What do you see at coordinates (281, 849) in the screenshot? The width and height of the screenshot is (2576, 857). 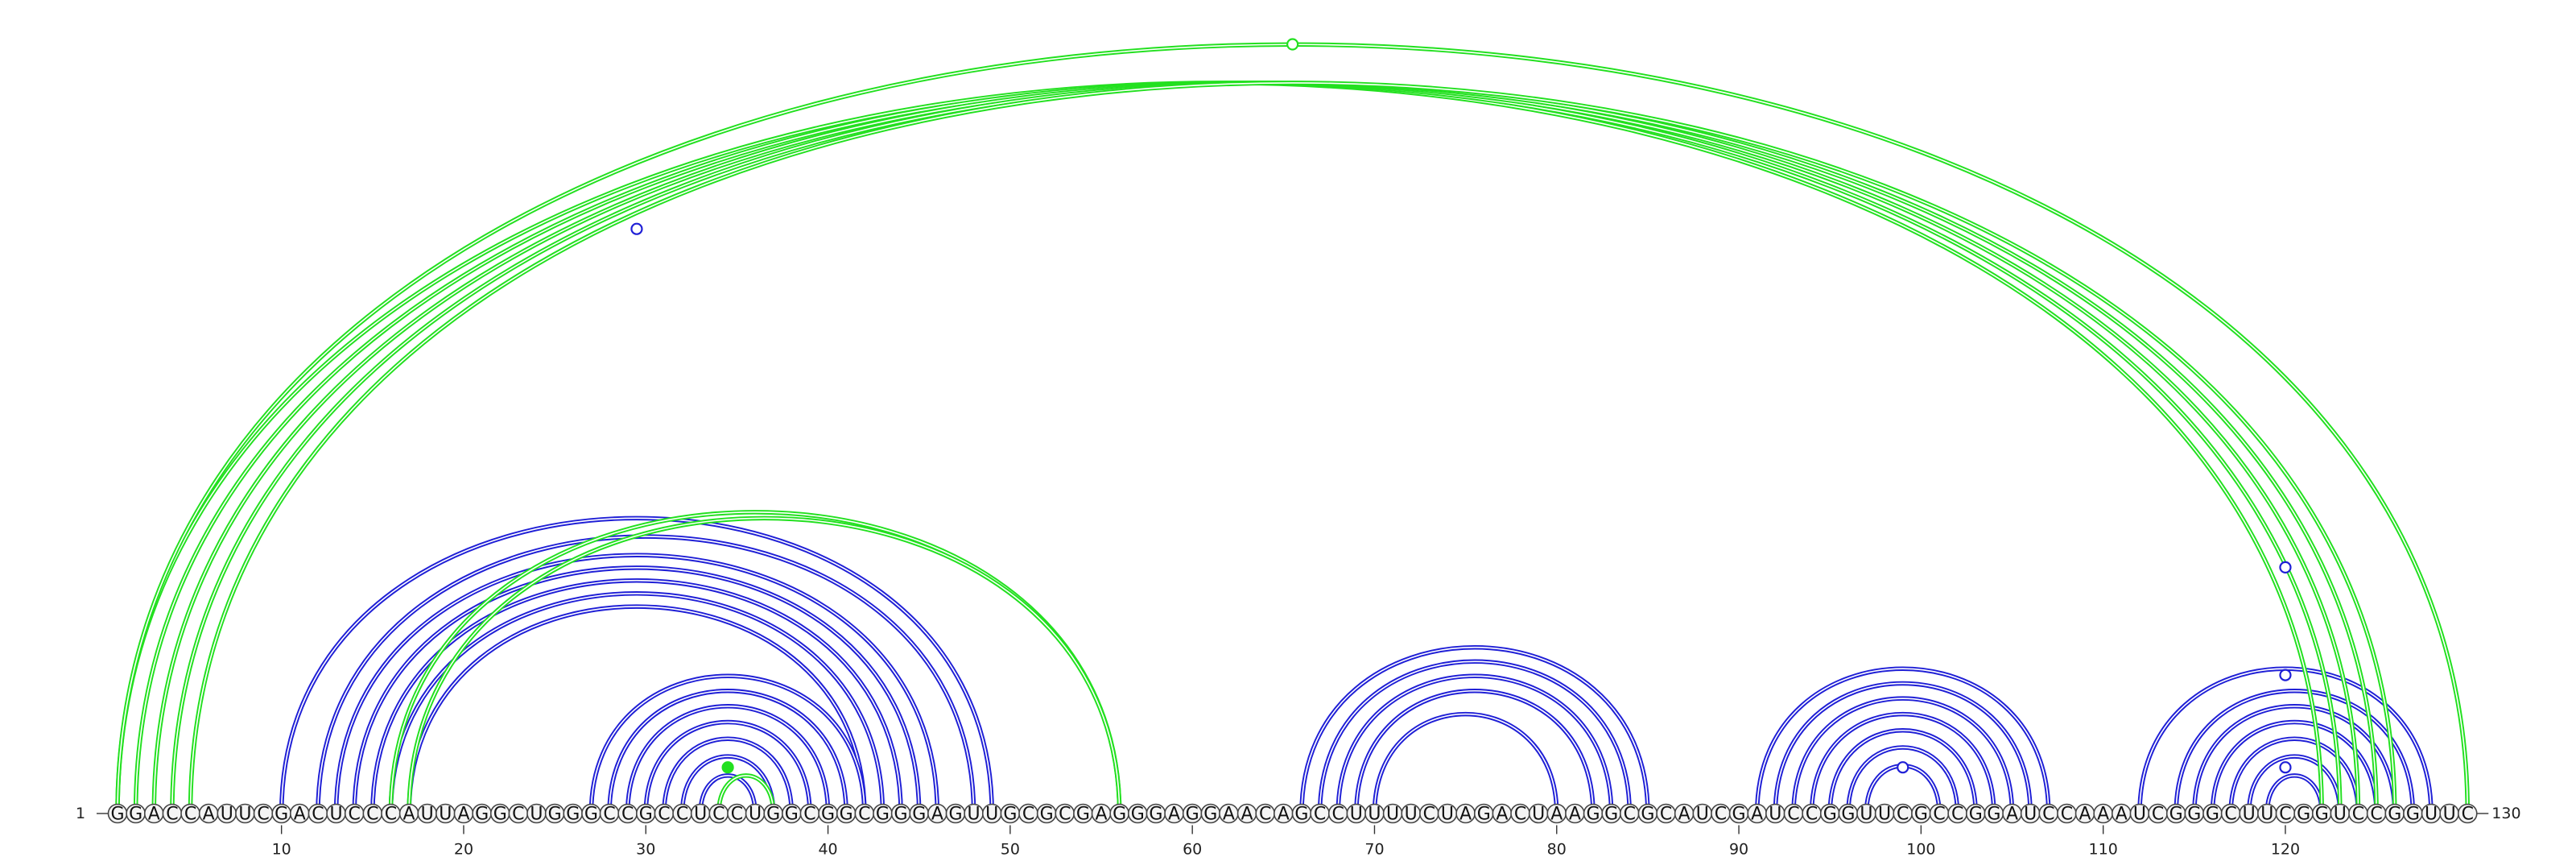 I see `tick-label: 10` at bounding box center [281, 849].